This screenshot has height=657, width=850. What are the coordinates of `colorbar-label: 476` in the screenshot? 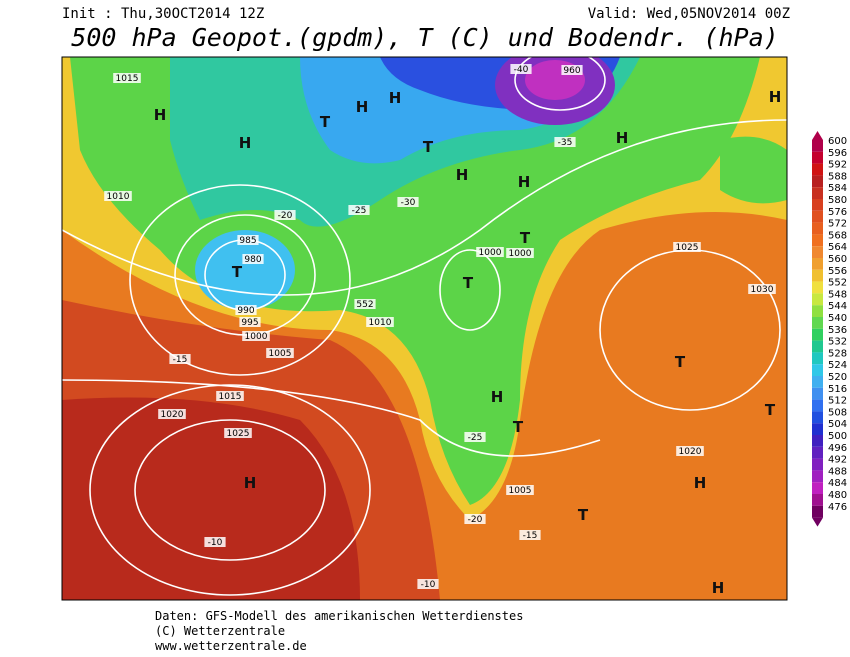 It's located at (837, 507).